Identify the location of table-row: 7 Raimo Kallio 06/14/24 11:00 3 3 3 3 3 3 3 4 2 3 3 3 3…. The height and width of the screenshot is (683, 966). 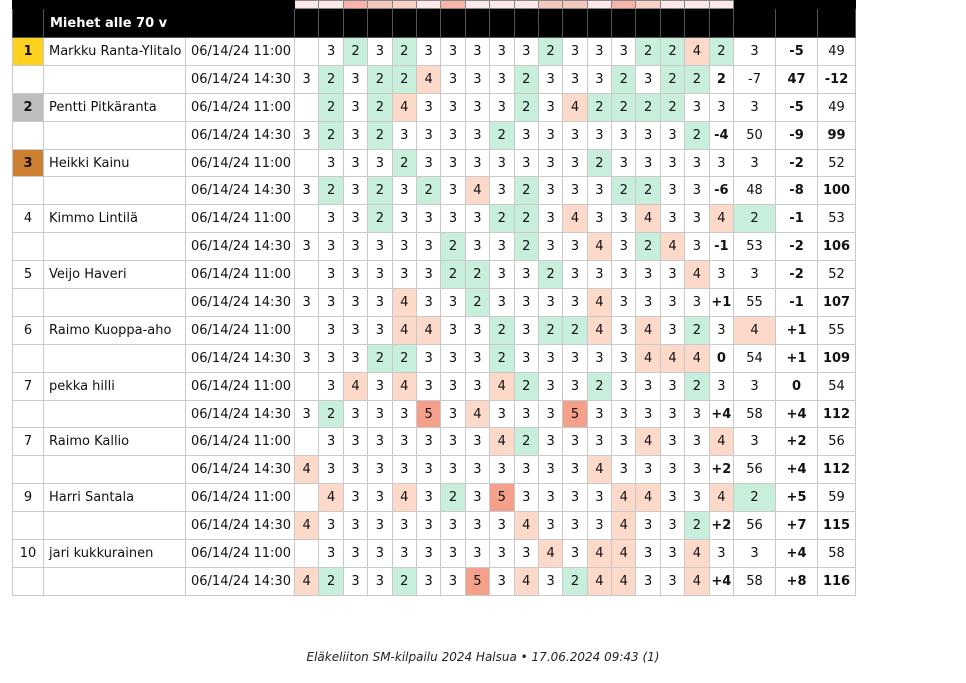
(434, 442).